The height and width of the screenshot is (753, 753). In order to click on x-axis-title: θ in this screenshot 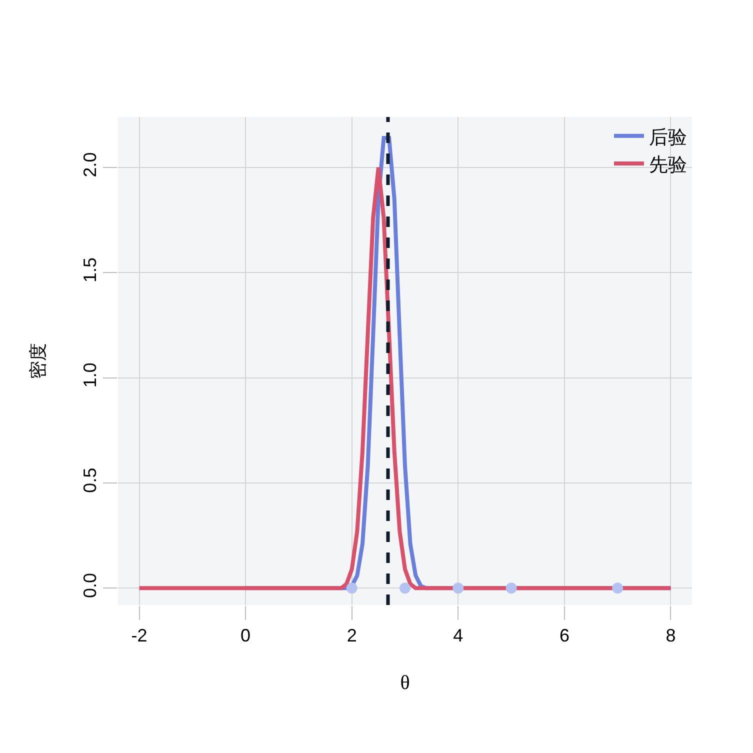, I will do `click(405, 683)`.